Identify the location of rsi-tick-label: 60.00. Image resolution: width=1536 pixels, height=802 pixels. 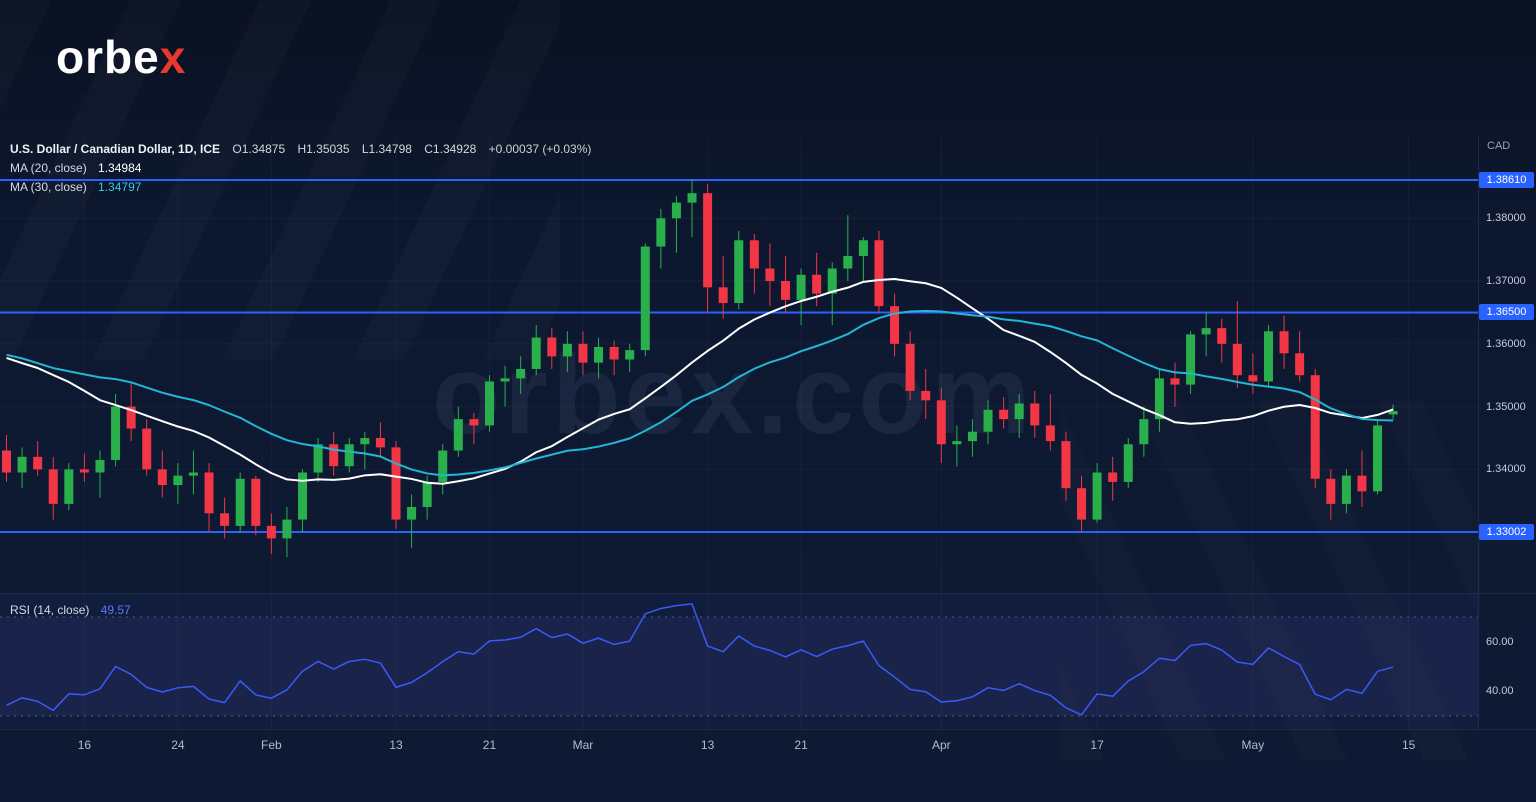
(1500, 641).